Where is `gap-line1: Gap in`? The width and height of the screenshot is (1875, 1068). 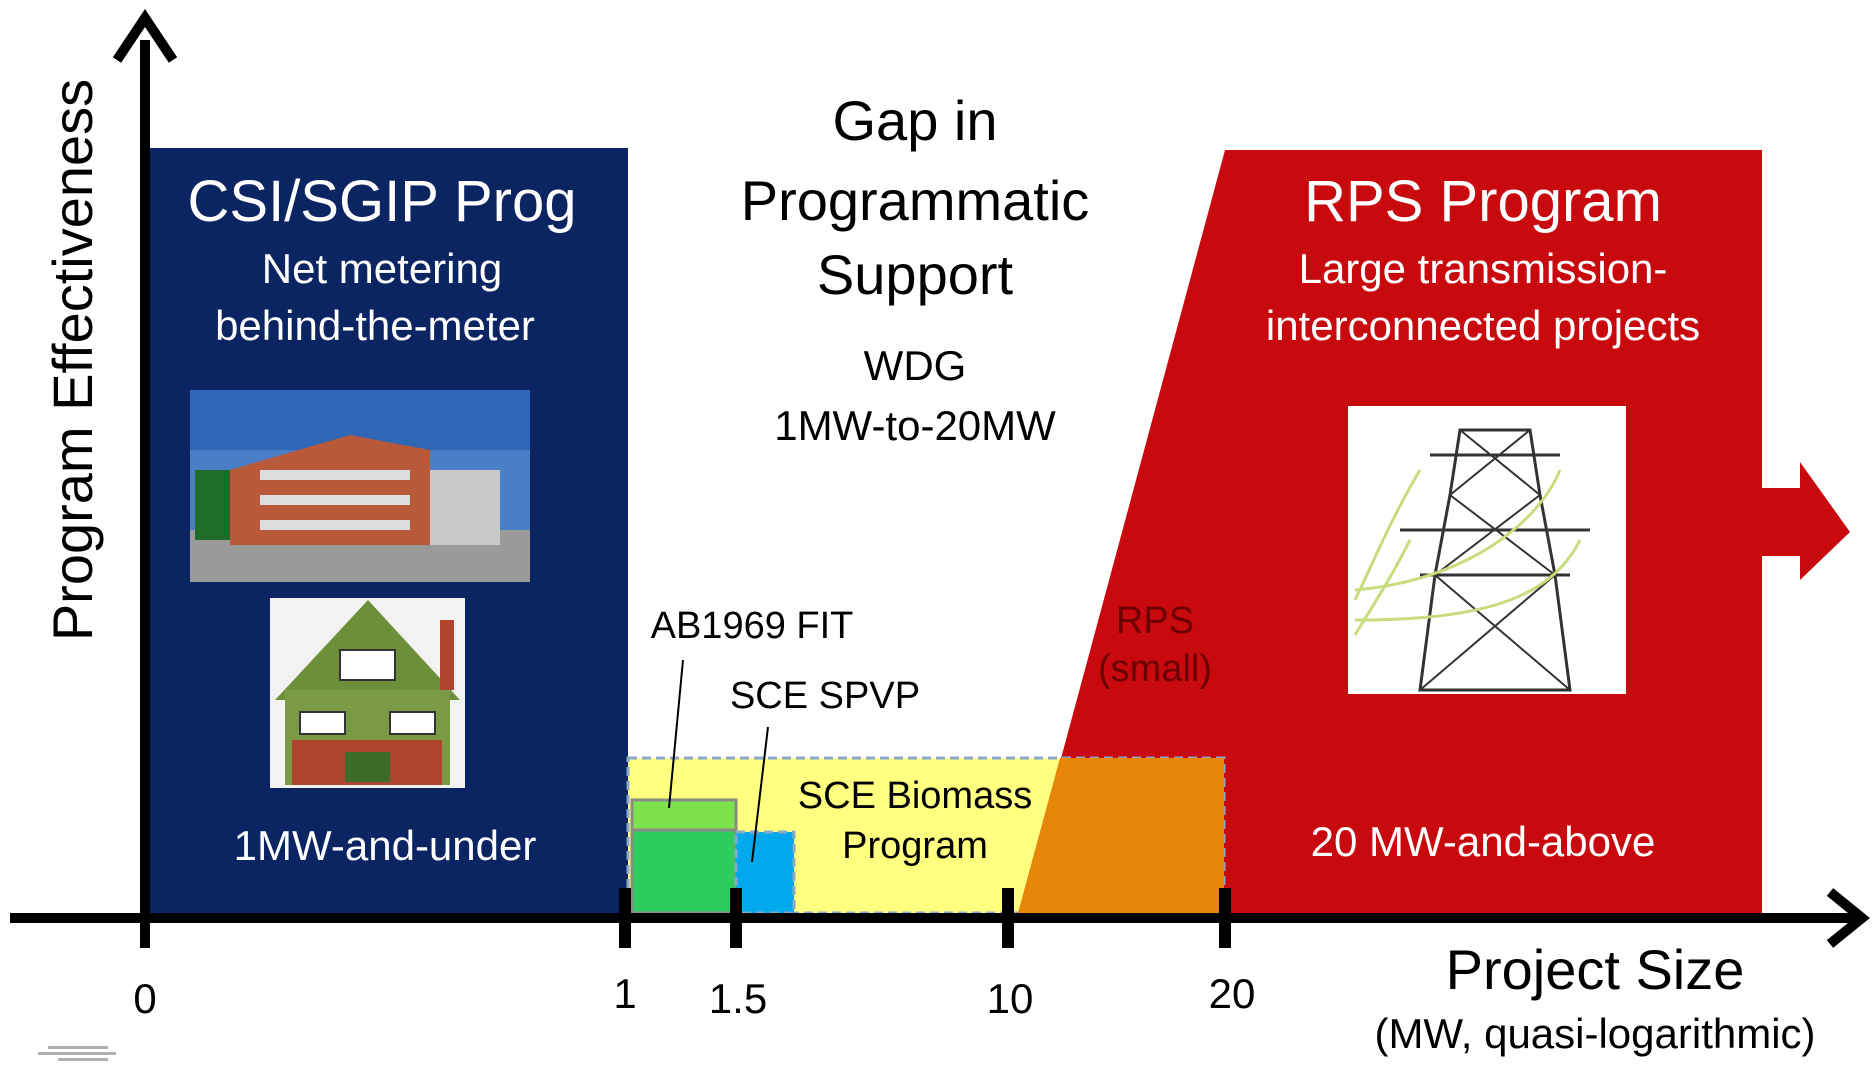
gap-line1: Gap in is located at coordinates (915, 120).